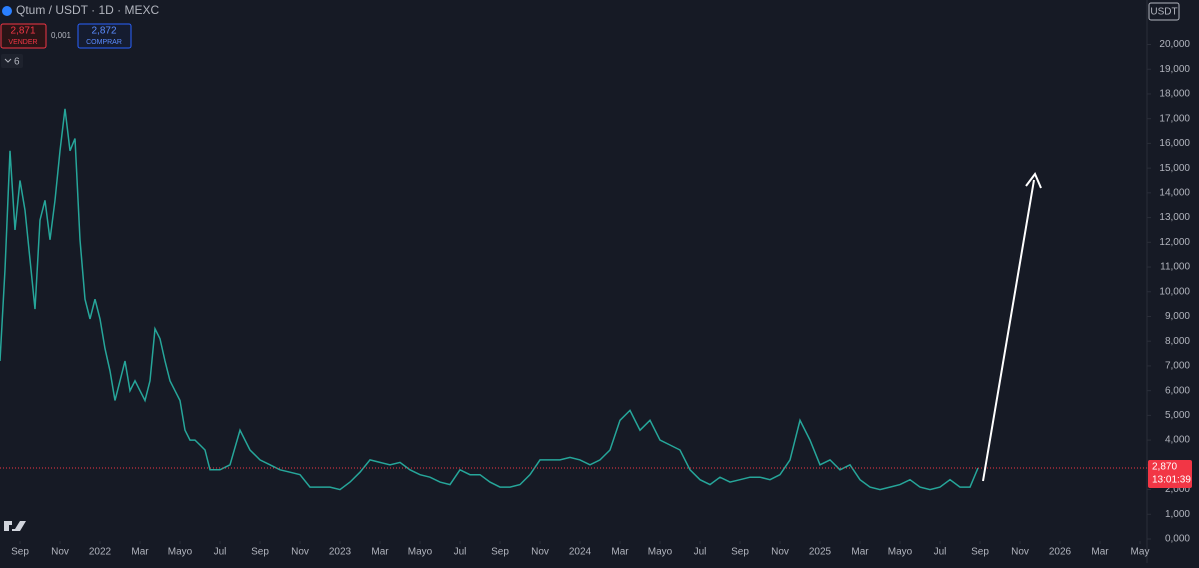 The image size is (1199, 568). I want to click on buy-button, so click(104, 36).